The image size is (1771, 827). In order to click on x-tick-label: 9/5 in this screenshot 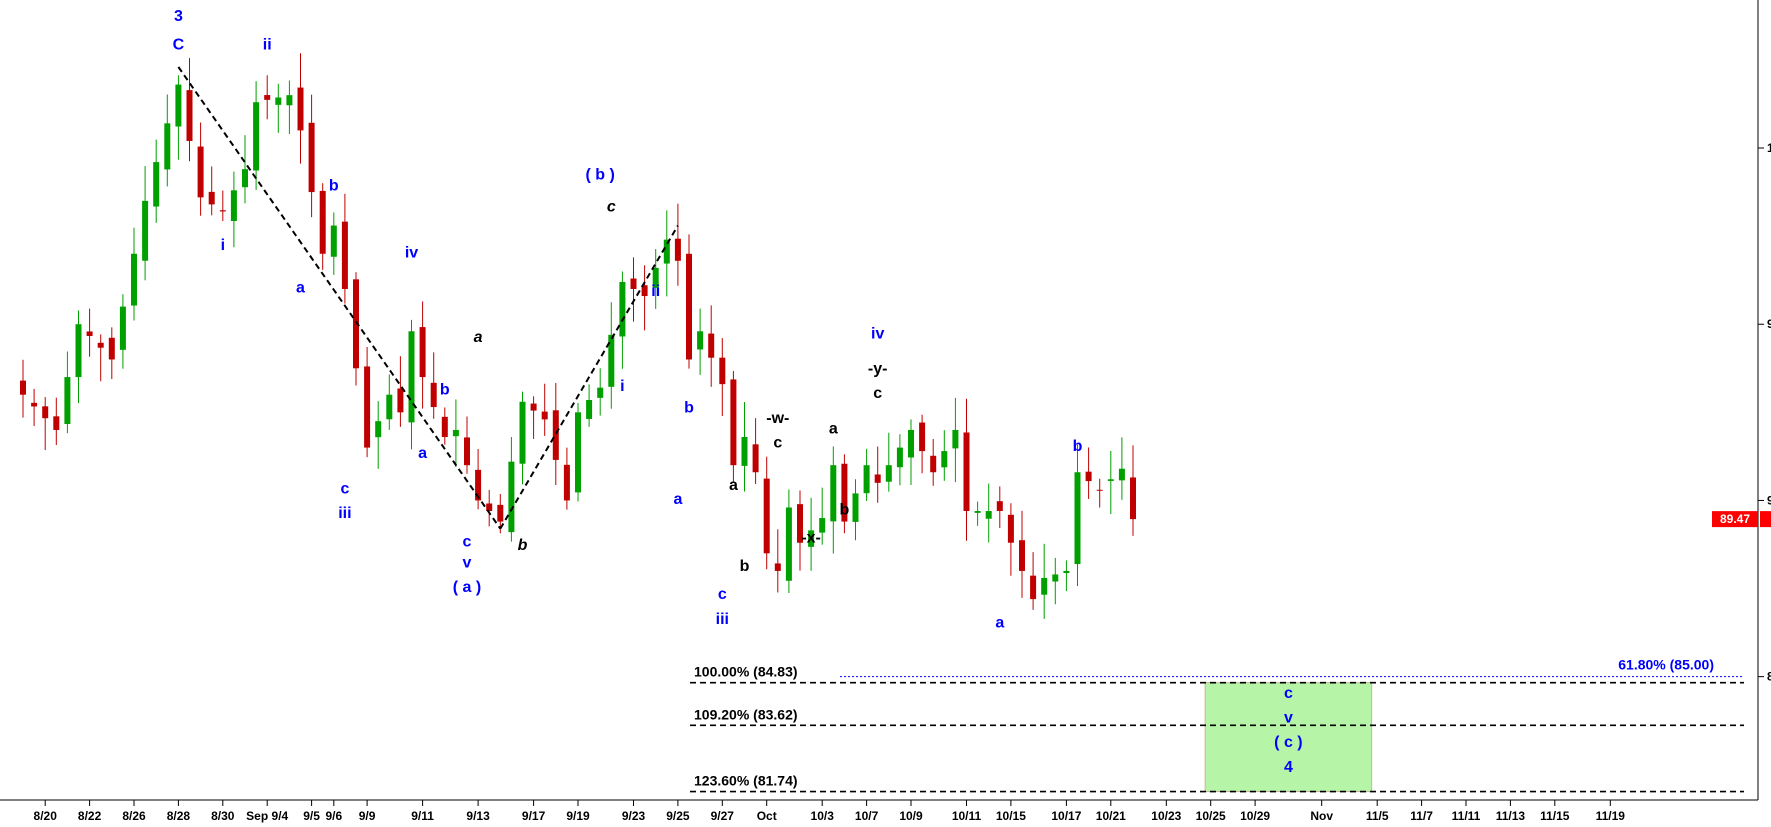, I will do `click(311, 816)`.